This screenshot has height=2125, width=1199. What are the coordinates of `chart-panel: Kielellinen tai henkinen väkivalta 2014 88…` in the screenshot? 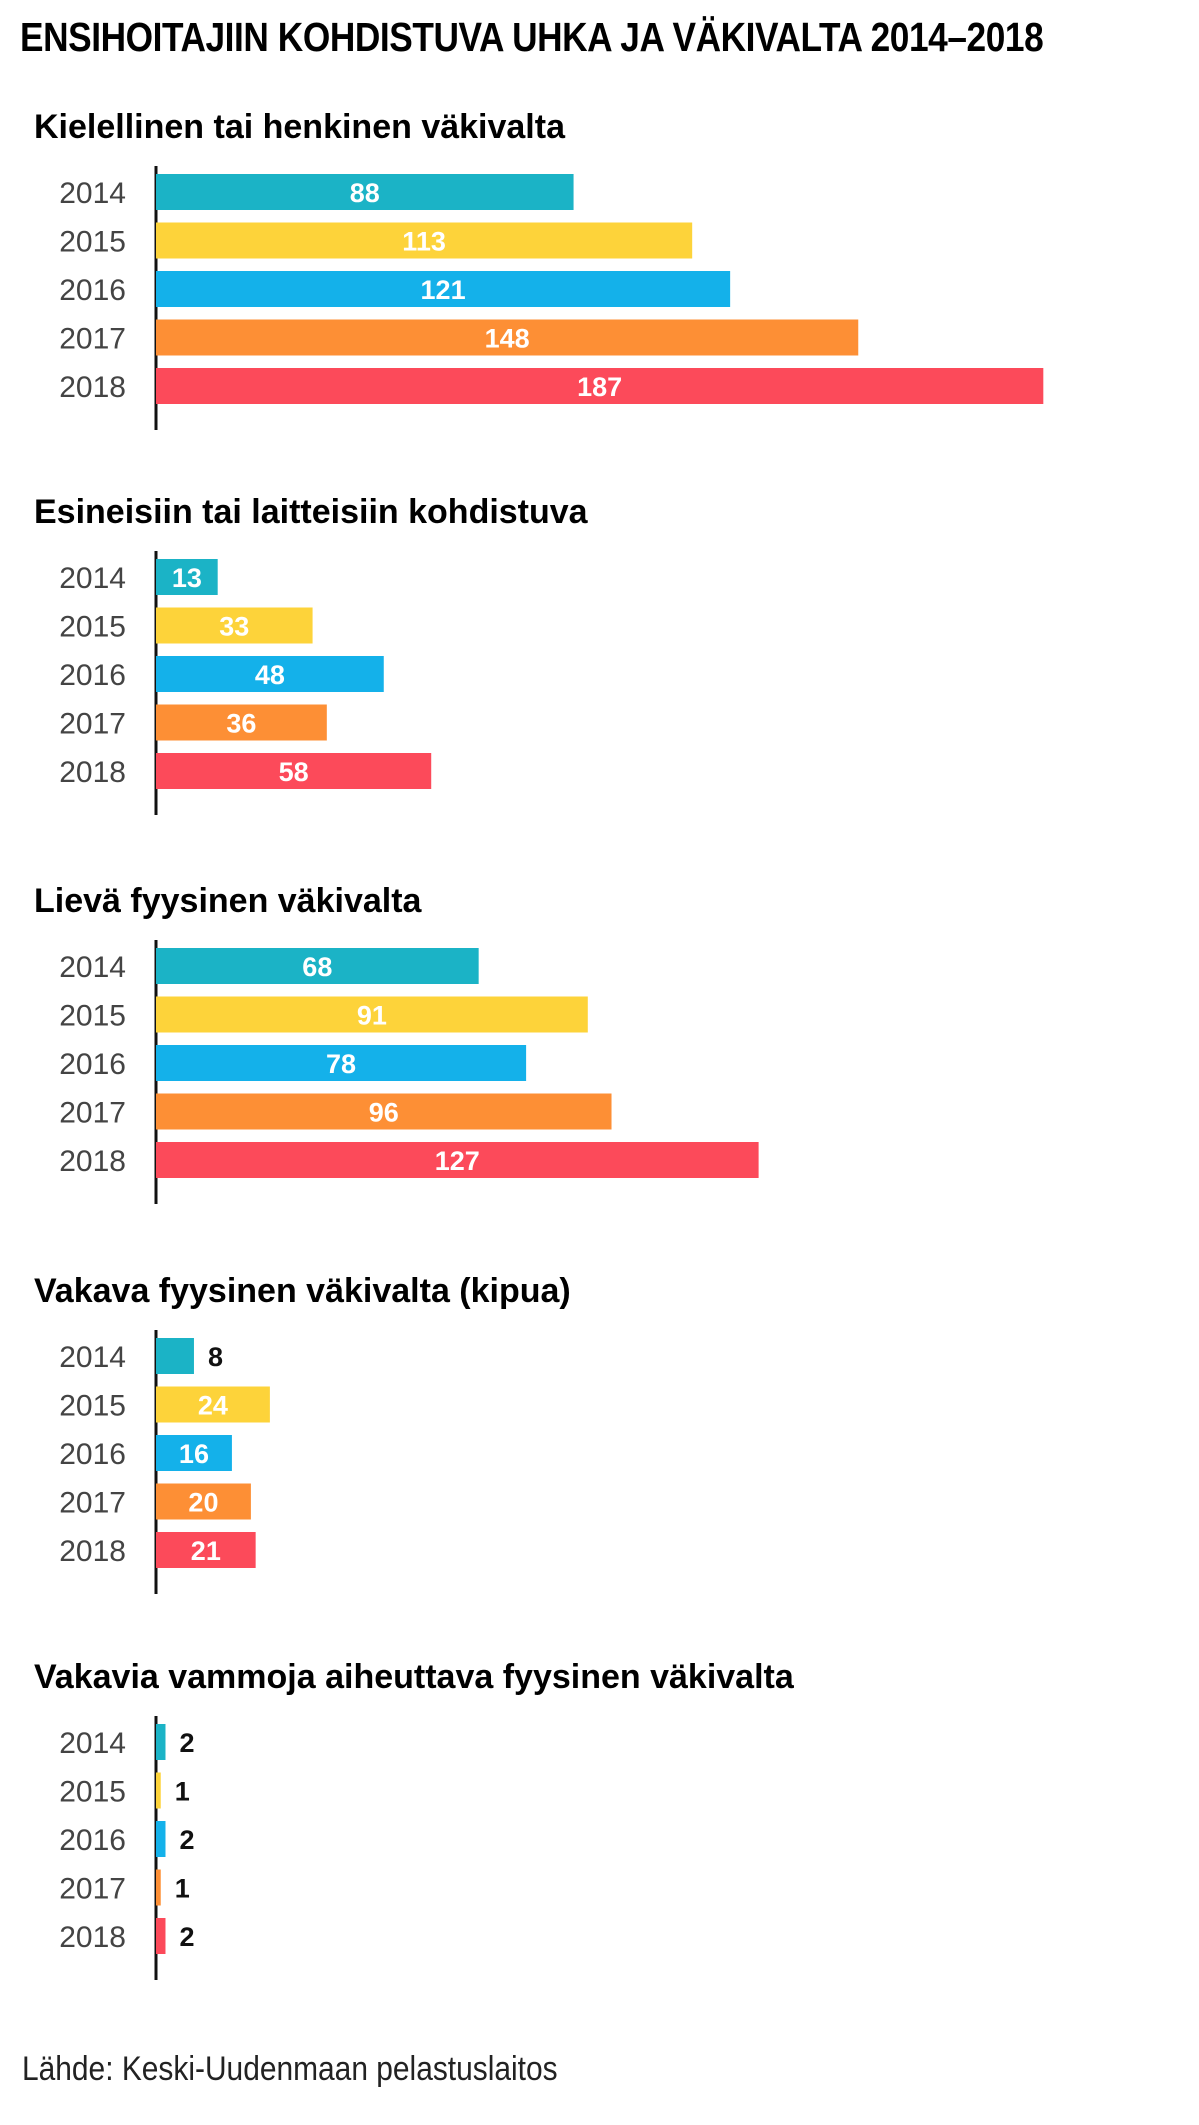 It's located at (539, 269).